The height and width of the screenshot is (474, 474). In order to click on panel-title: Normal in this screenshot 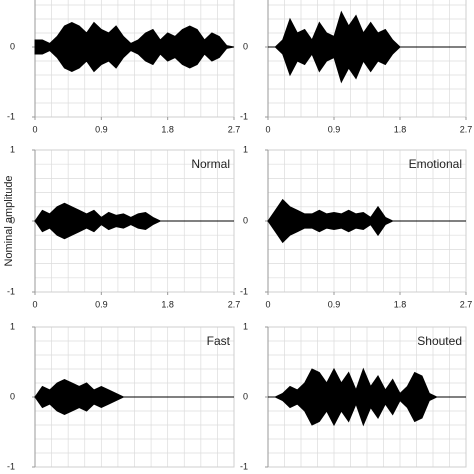, I will do `click(210, 164)`.